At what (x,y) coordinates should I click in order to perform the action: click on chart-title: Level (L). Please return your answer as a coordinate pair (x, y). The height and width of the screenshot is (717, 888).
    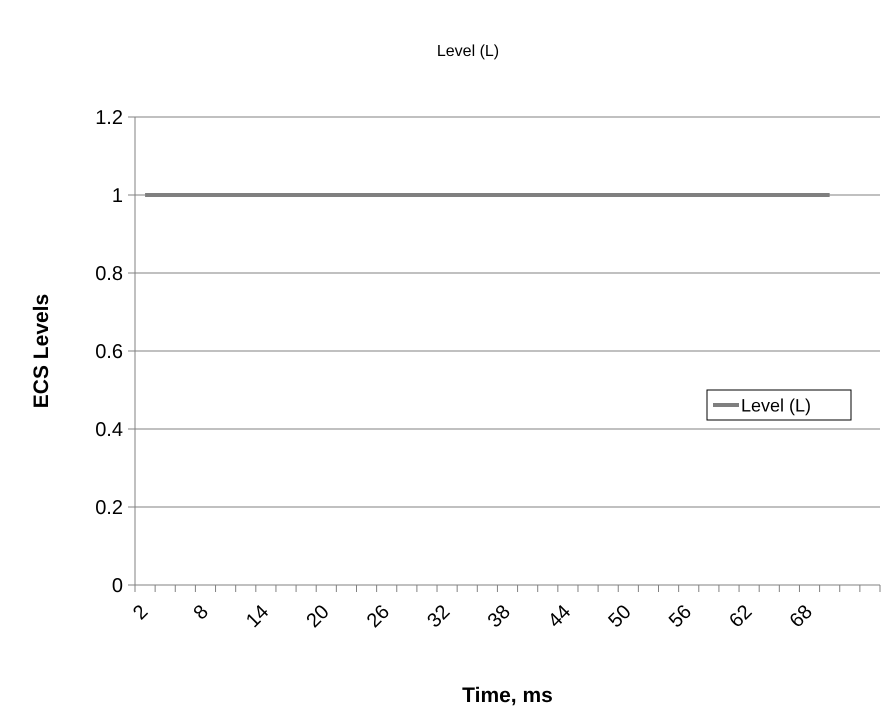
    Looking at the image, I should click on (468, 51).